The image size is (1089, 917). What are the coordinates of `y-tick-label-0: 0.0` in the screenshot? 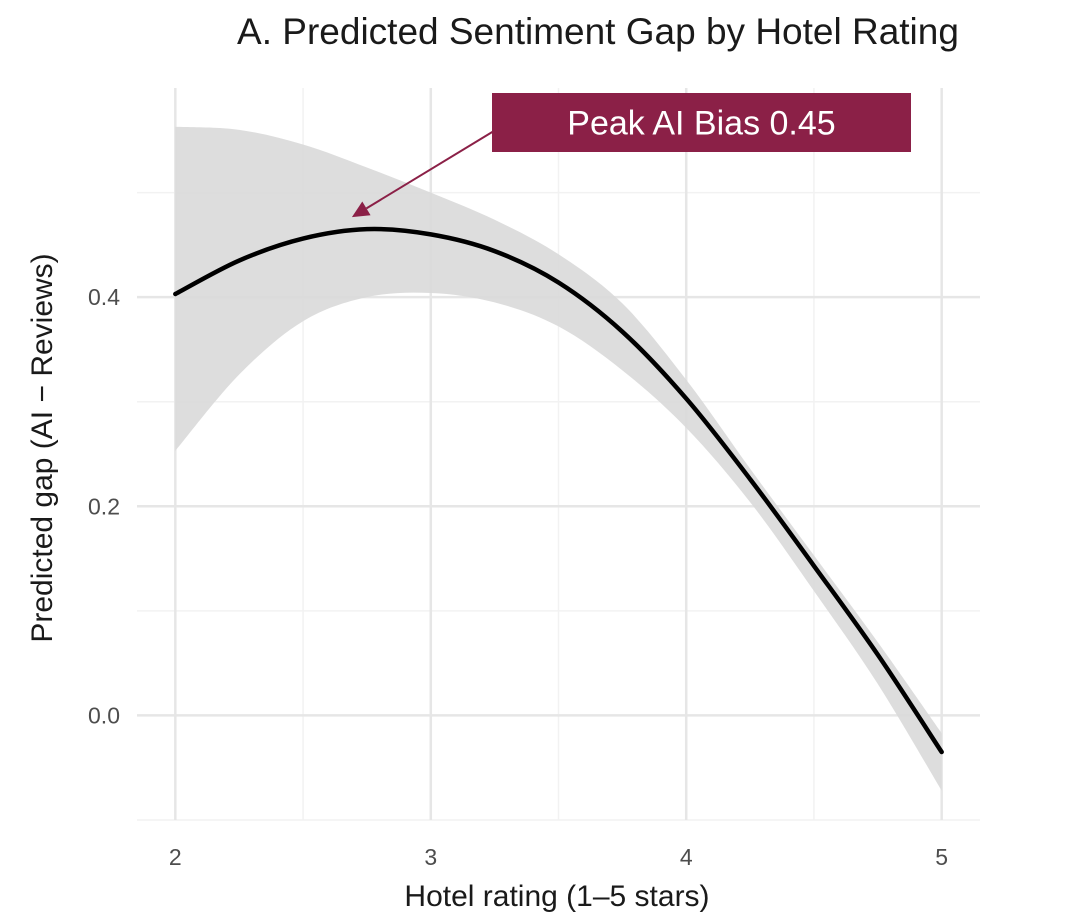 It's located at (104, 715).